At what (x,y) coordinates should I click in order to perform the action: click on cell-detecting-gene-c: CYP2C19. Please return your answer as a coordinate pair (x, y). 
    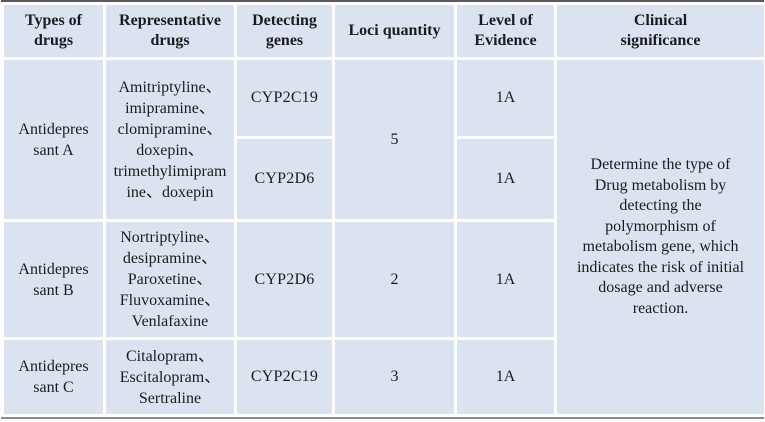
    Looking at the image, I should click on (284, 377).